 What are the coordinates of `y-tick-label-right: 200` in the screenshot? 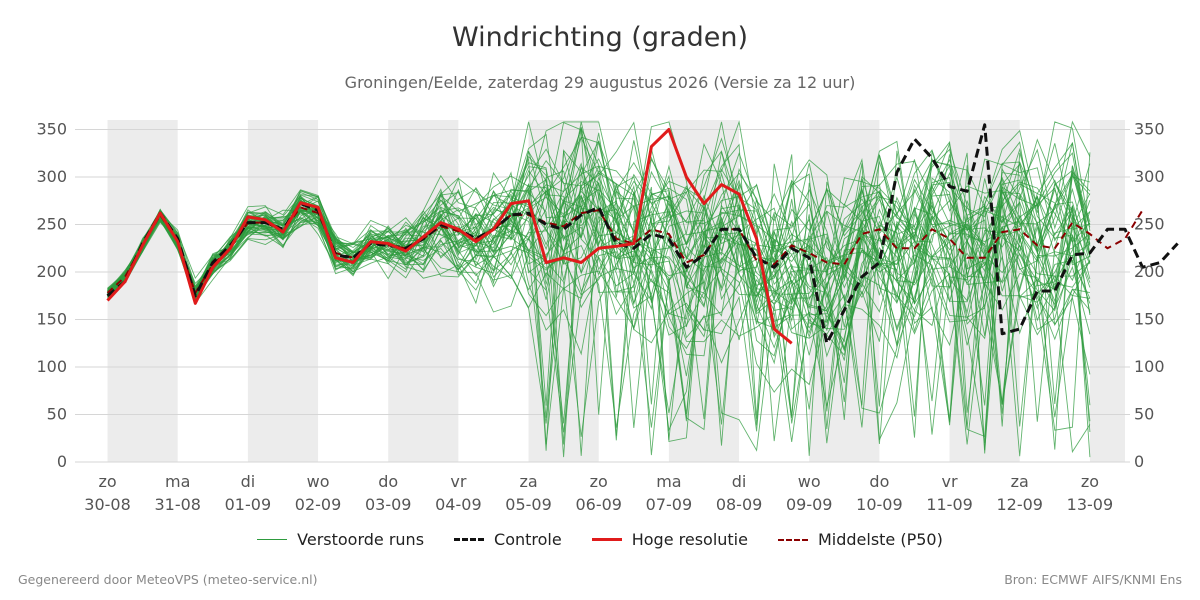 It's located at (1149, 271).